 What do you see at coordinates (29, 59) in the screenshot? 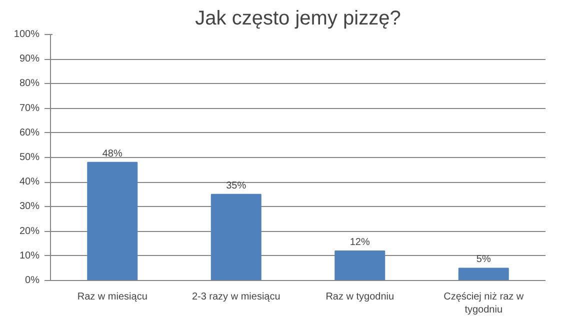
I see `y-tick-label: 90%` at bounding box center [29, 59].